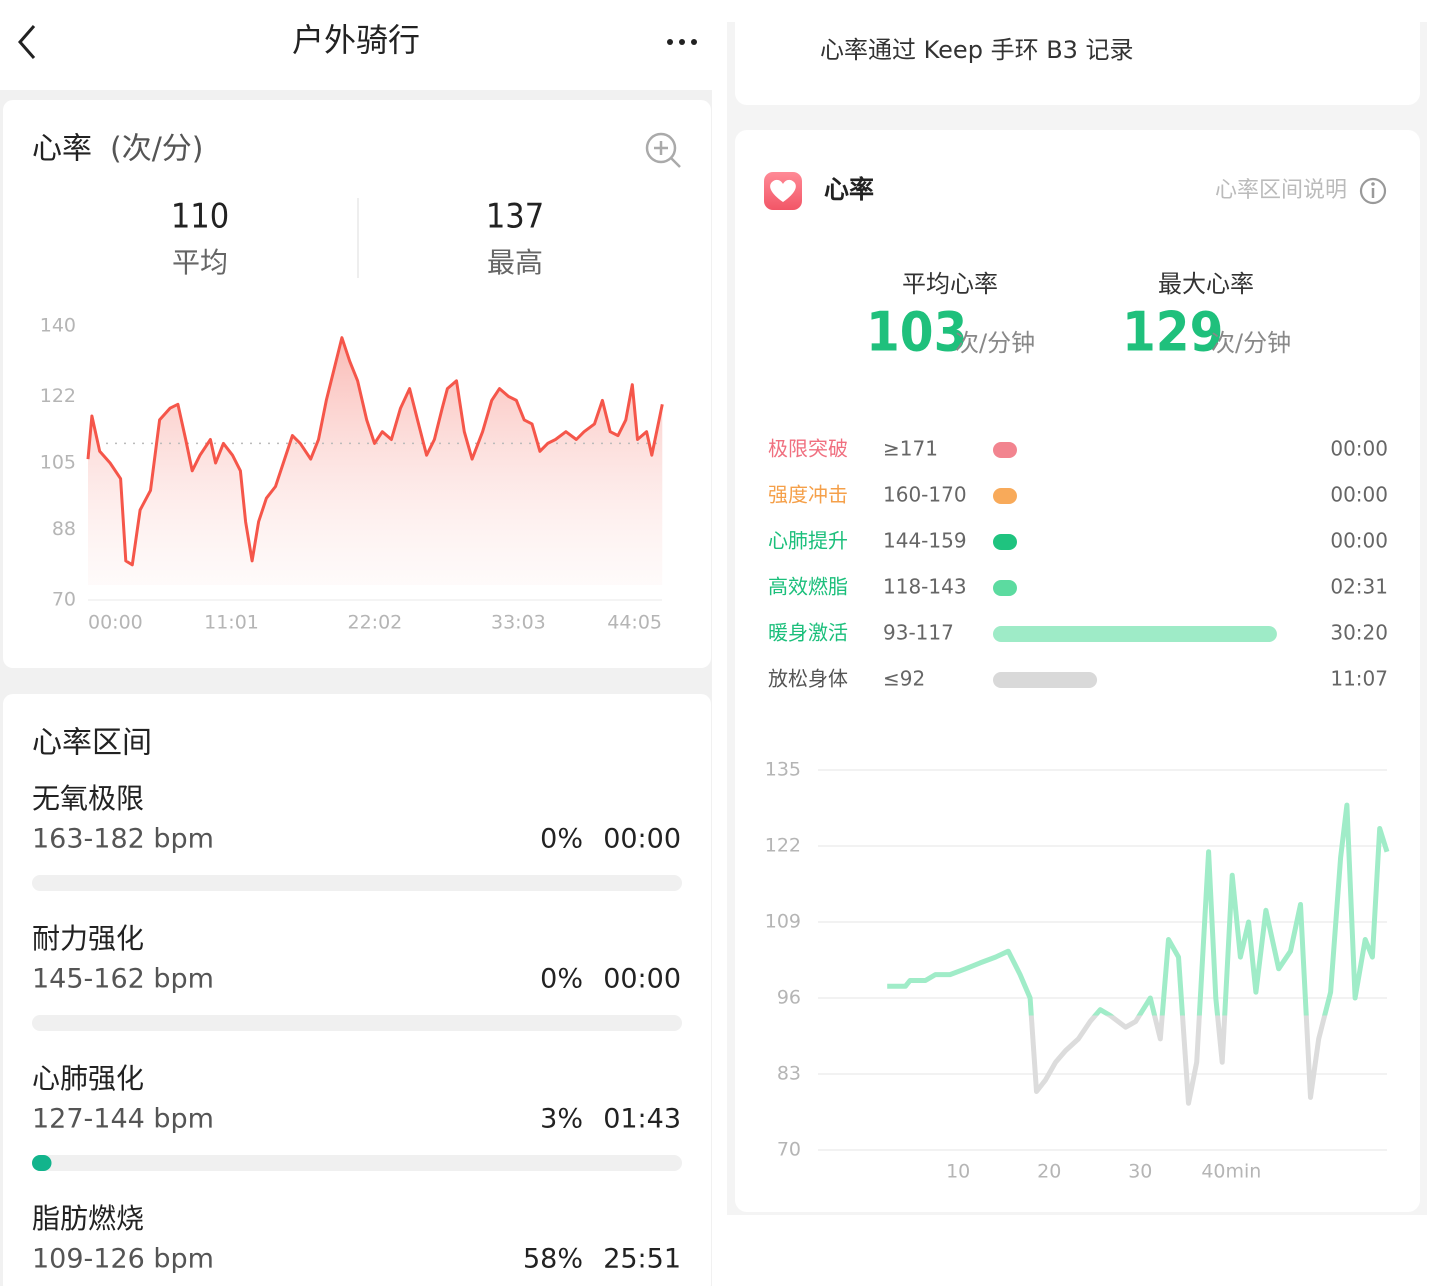 This screenshot has width=1446, height=1286. I want to click on zone-duration: 11:07, so click(1359, 679).